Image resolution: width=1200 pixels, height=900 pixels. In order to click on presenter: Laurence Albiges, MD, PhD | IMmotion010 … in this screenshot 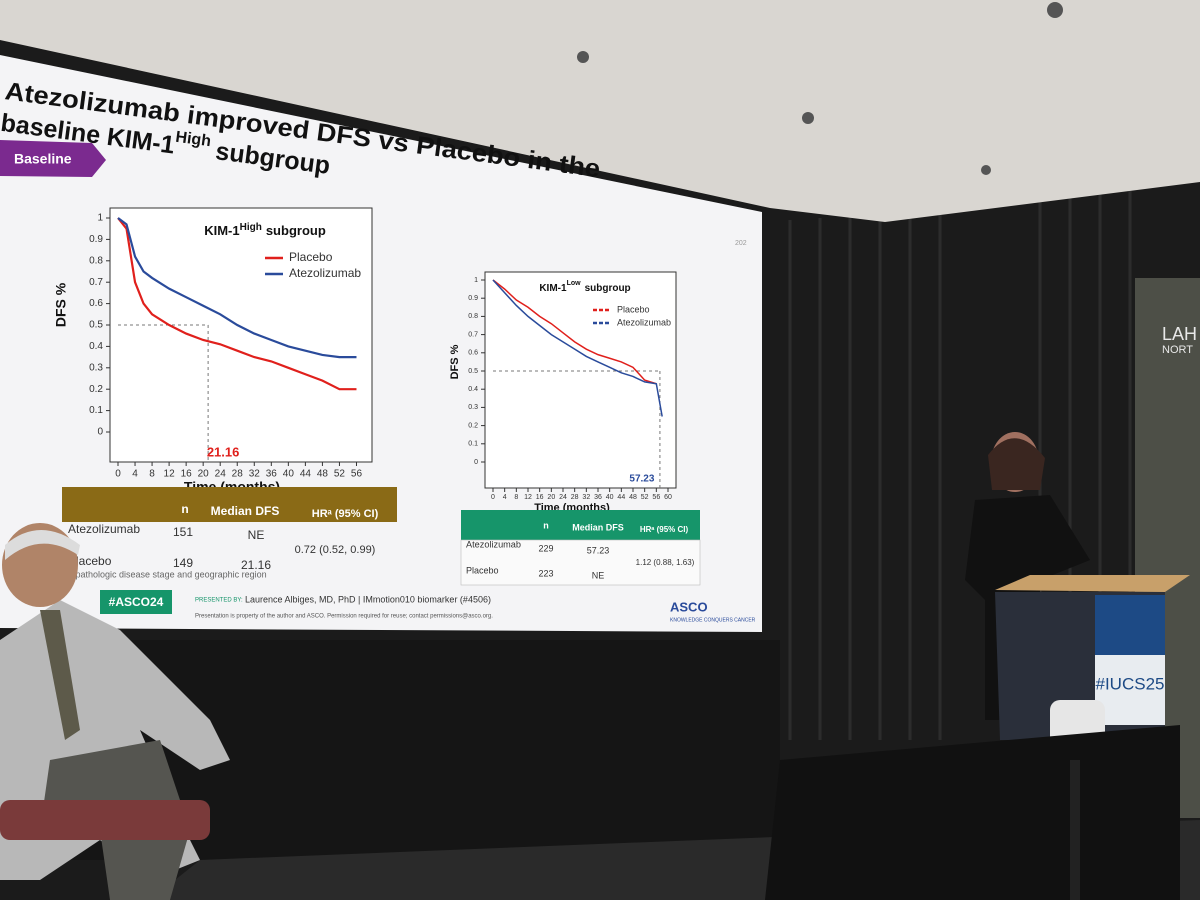, I will do `click(368, 599)`.